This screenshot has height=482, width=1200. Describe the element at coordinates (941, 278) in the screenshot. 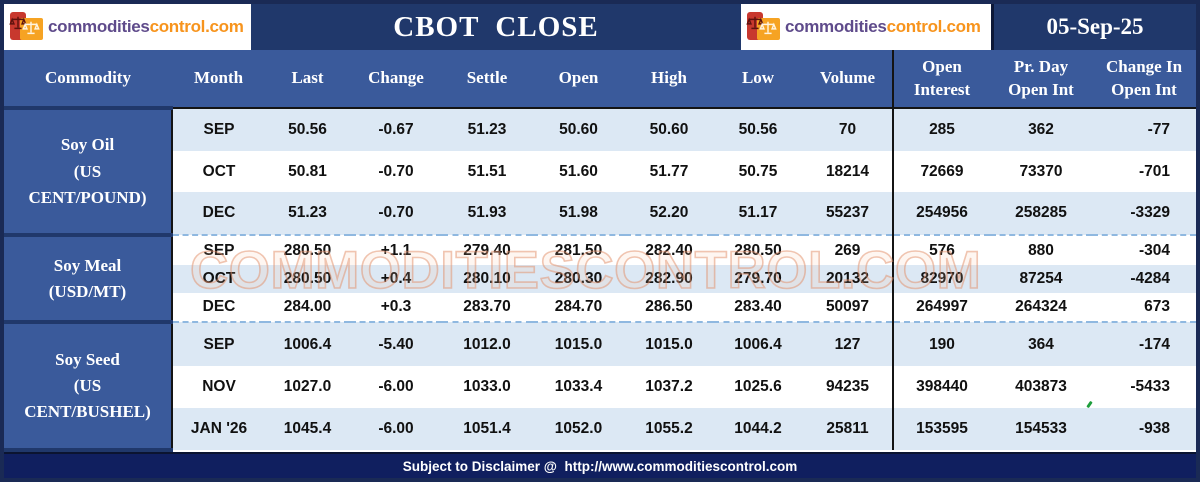

I see `cell-open-interest: 82970` at that location.